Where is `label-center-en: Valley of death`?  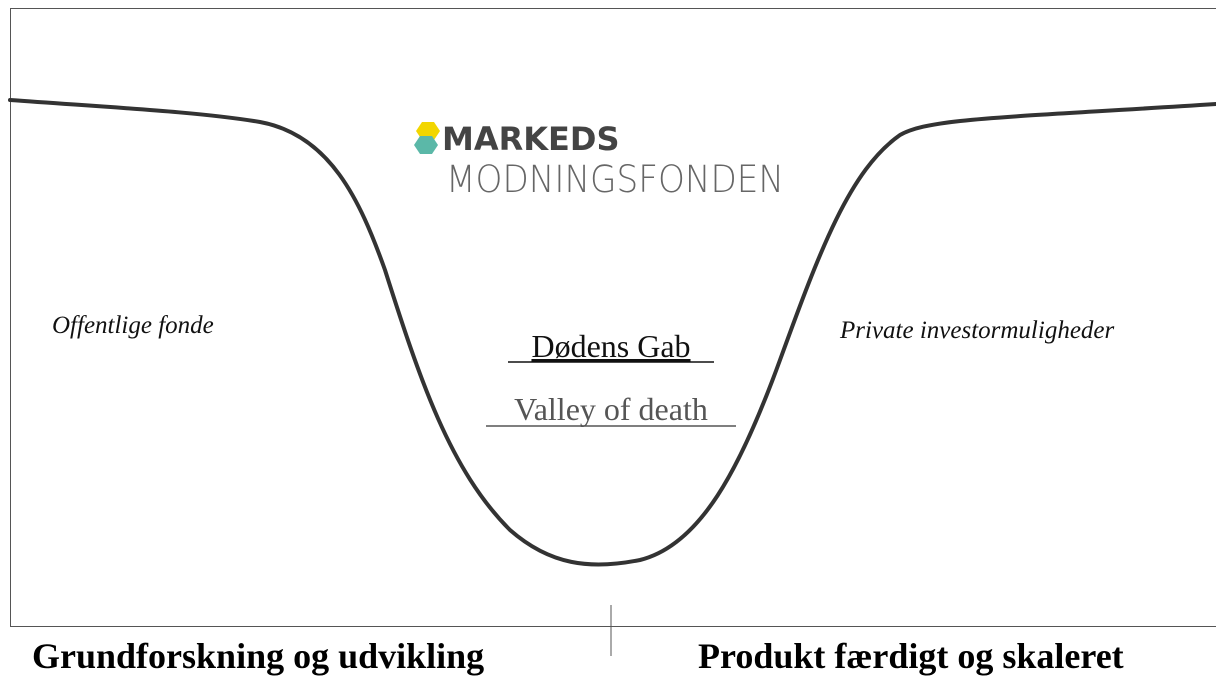 label-center-en: Valley of death is located at coordinates (611, 409).